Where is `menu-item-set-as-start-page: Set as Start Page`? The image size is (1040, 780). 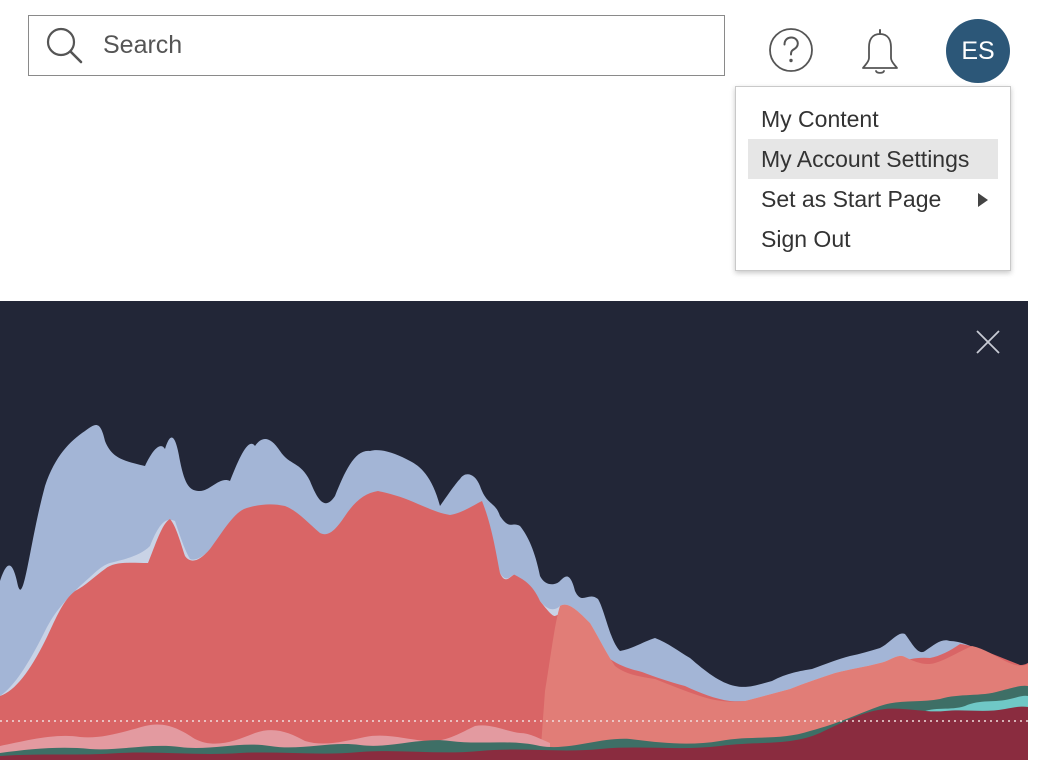 menu-item-set-as-start-page: Set as Start Page is located at coordinates (873, 199).